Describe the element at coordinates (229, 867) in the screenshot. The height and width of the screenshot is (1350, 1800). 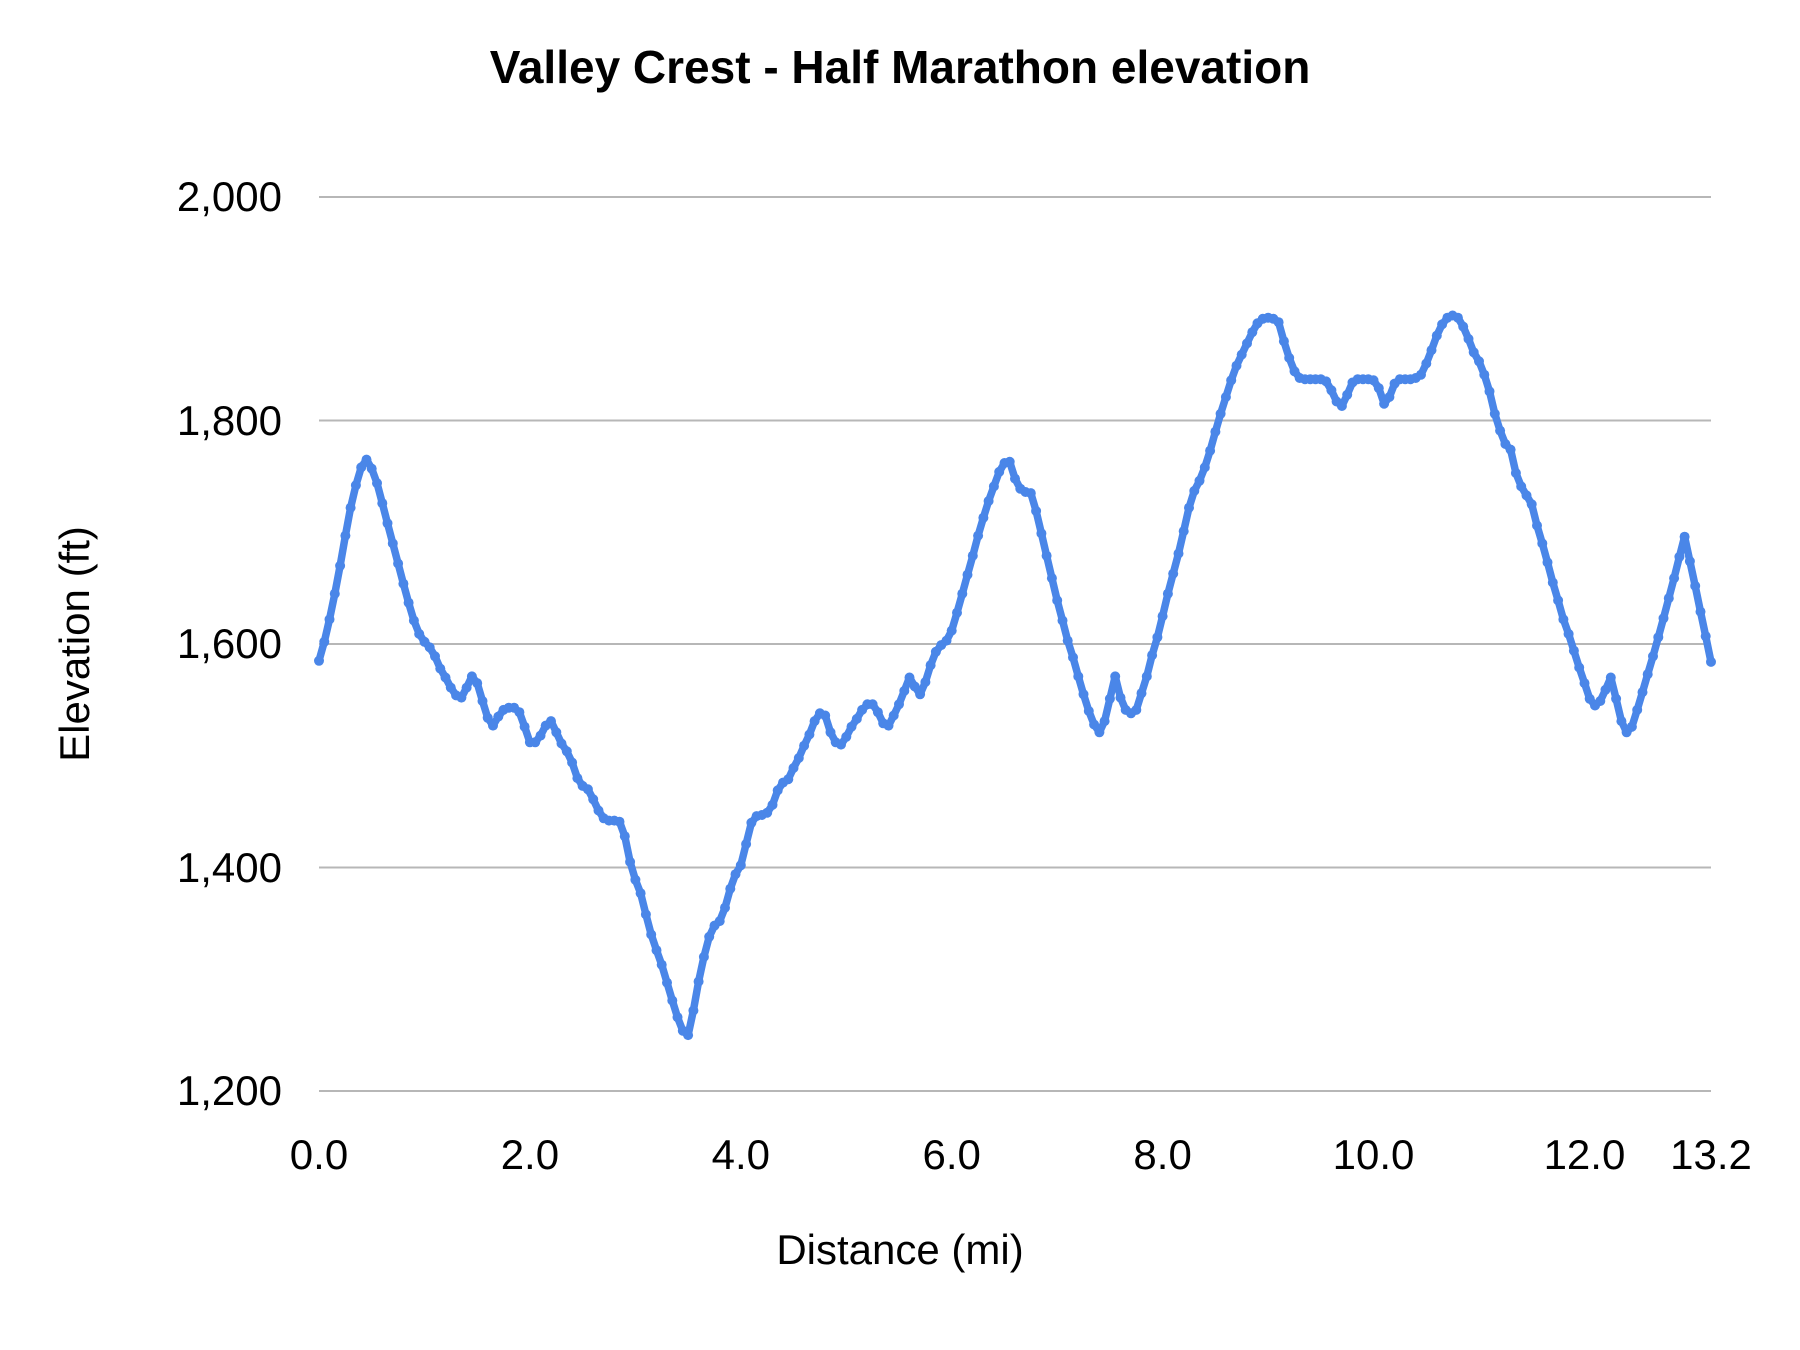
I see `y-tick-label: 1,400` at that location.